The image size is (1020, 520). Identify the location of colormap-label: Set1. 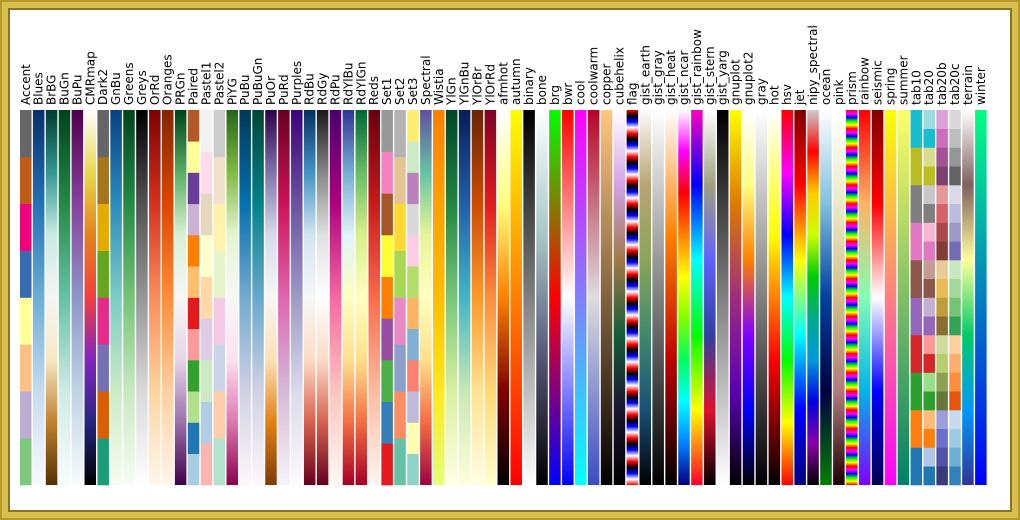
(387, 91).